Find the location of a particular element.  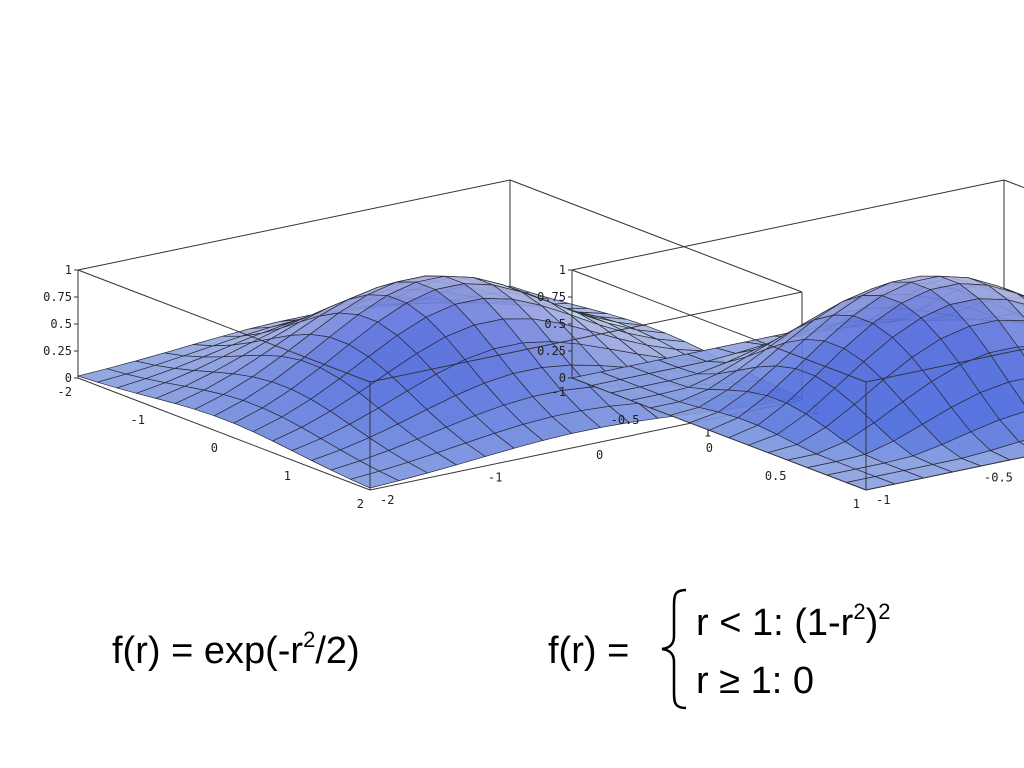

formula-gaussian-lhs: f(r) = exp(-r is located at coordinates (208, 651).